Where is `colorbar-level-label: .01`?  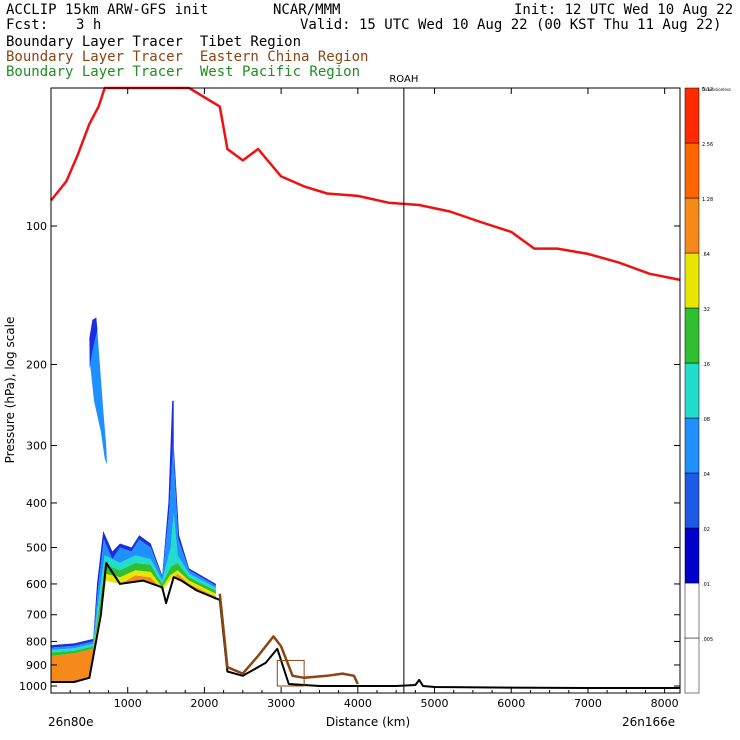
colorbar-level-label: .01 is located at coordinates (706, 585).